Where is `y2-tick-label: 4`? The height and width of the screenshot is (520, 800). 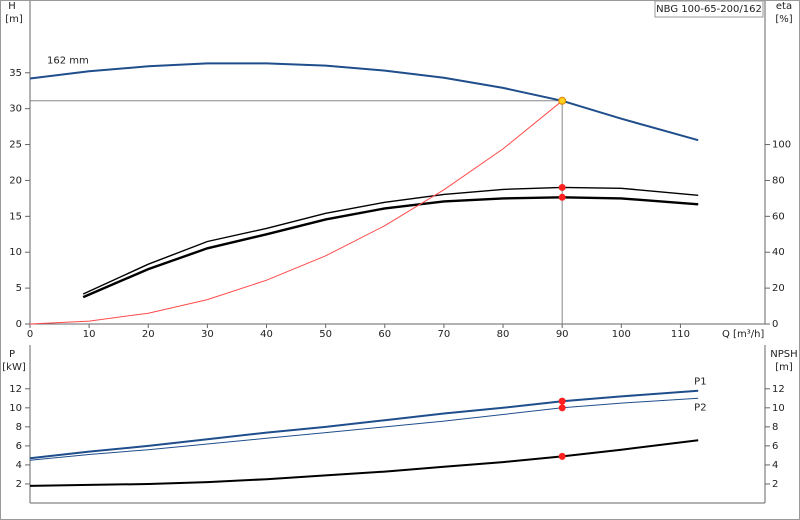 y2-tick-label: 4 is located at coordinates (775, 465).